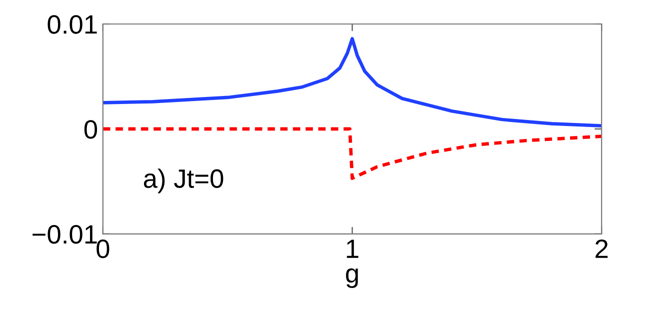  What do you see at coordinates (602, 248) in the screenshot?
I see `x-tick-label: 2` at bounding box center [602, 248].